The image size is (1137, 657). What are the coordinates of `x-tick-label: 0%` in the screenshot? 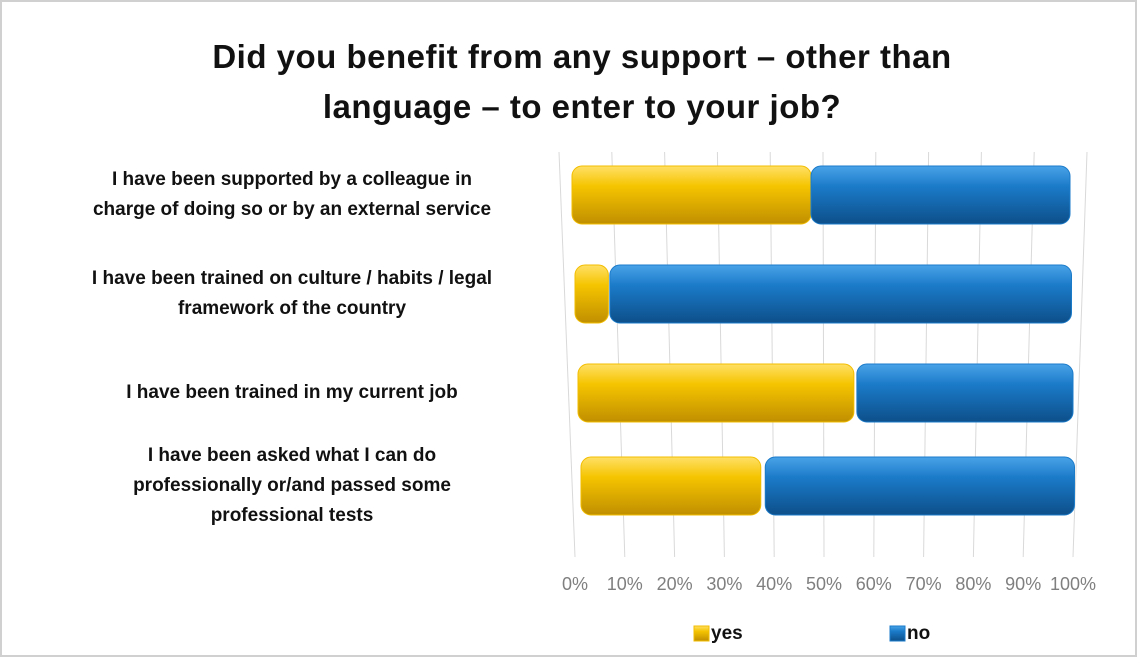 It's located at (575, 584).